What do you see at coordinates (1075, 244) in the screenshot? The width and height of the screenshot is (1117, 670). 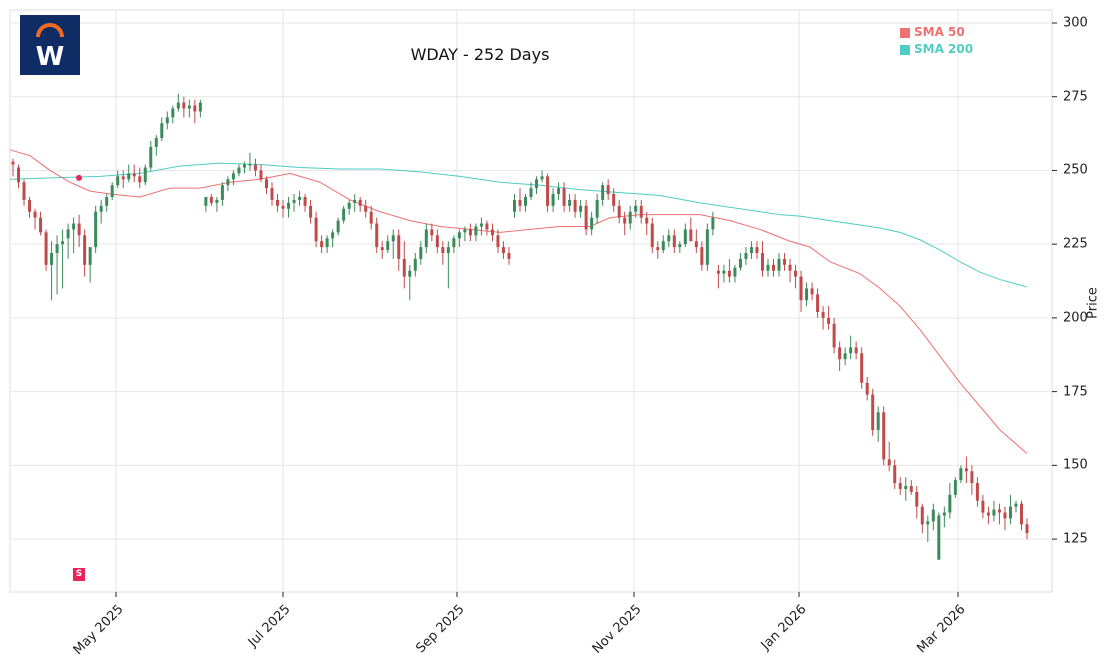 I see `y-tick-label: 225` at bounding box center [1075, 244].